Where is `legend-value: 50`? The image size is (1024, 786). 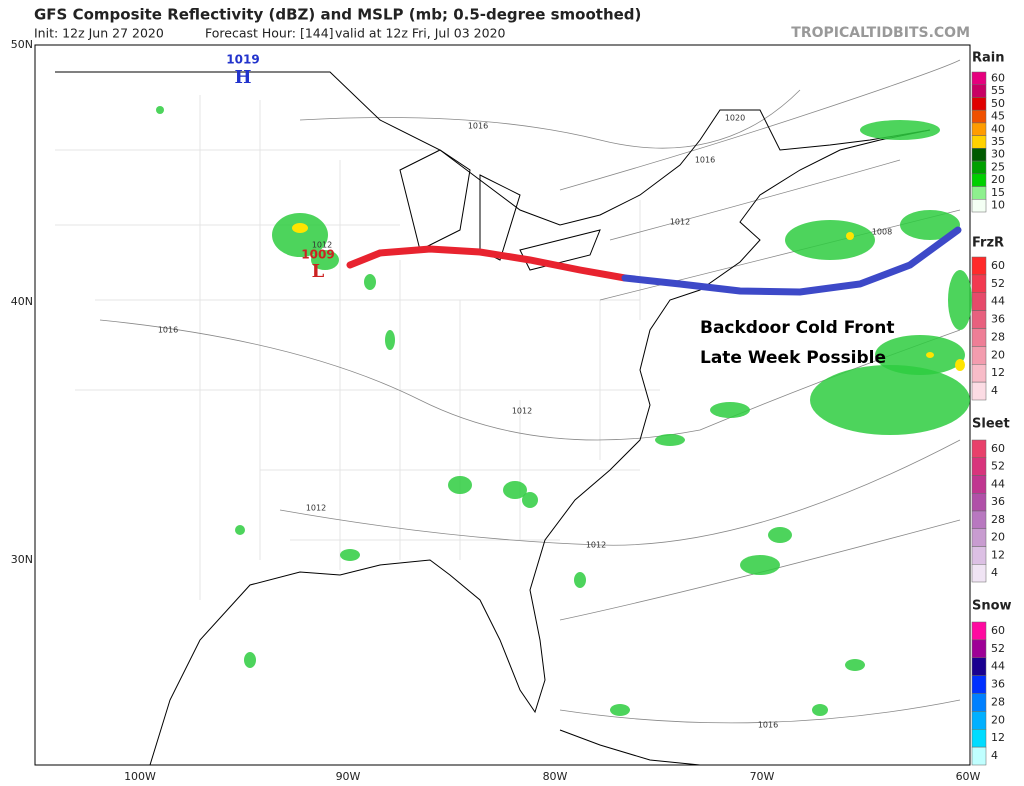
legend-value: 50 is located at coordinates (998, 103).